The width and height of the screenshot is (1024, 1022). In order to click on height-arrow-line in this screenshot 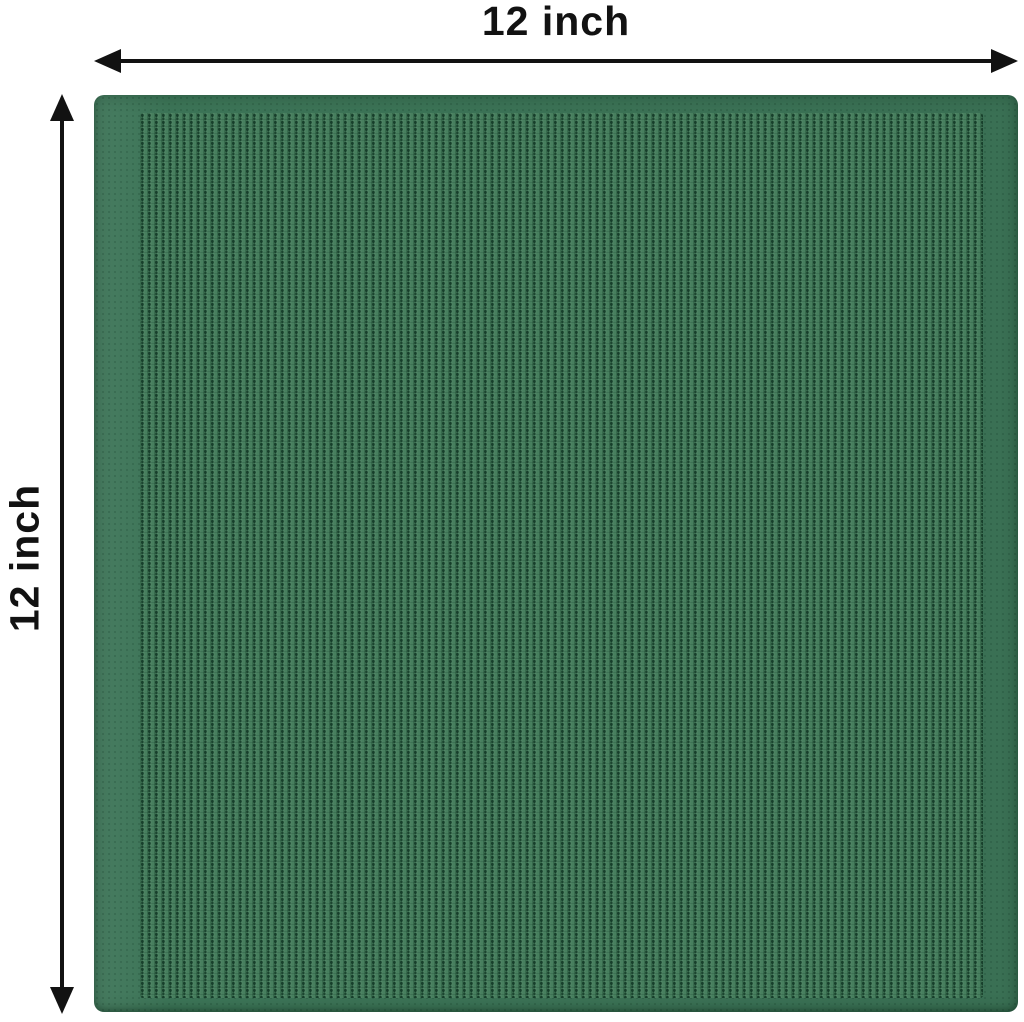, I will do `click(62, 554)`.